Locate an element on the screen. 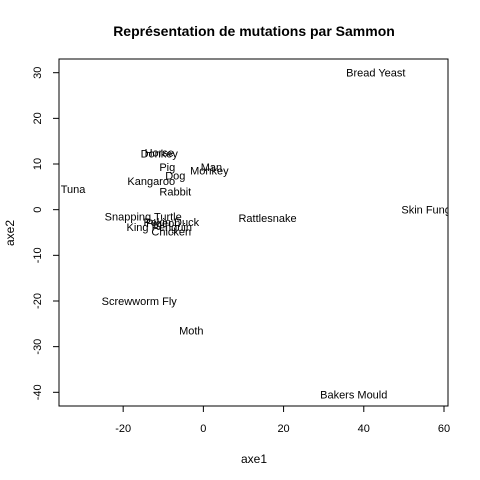 The width and height of the screenshot is (480, 480). x-axis: -20 0 20 40 60 is located at coordinates (282, 420).